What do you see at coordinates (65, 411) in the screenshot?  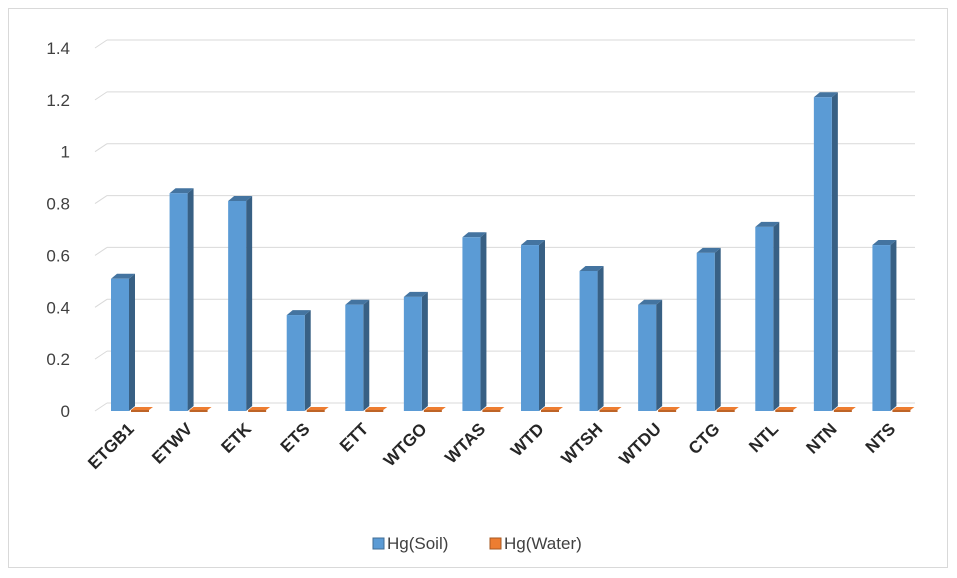 I see `y-tick-label: 0` at bounding box center [65, 411].